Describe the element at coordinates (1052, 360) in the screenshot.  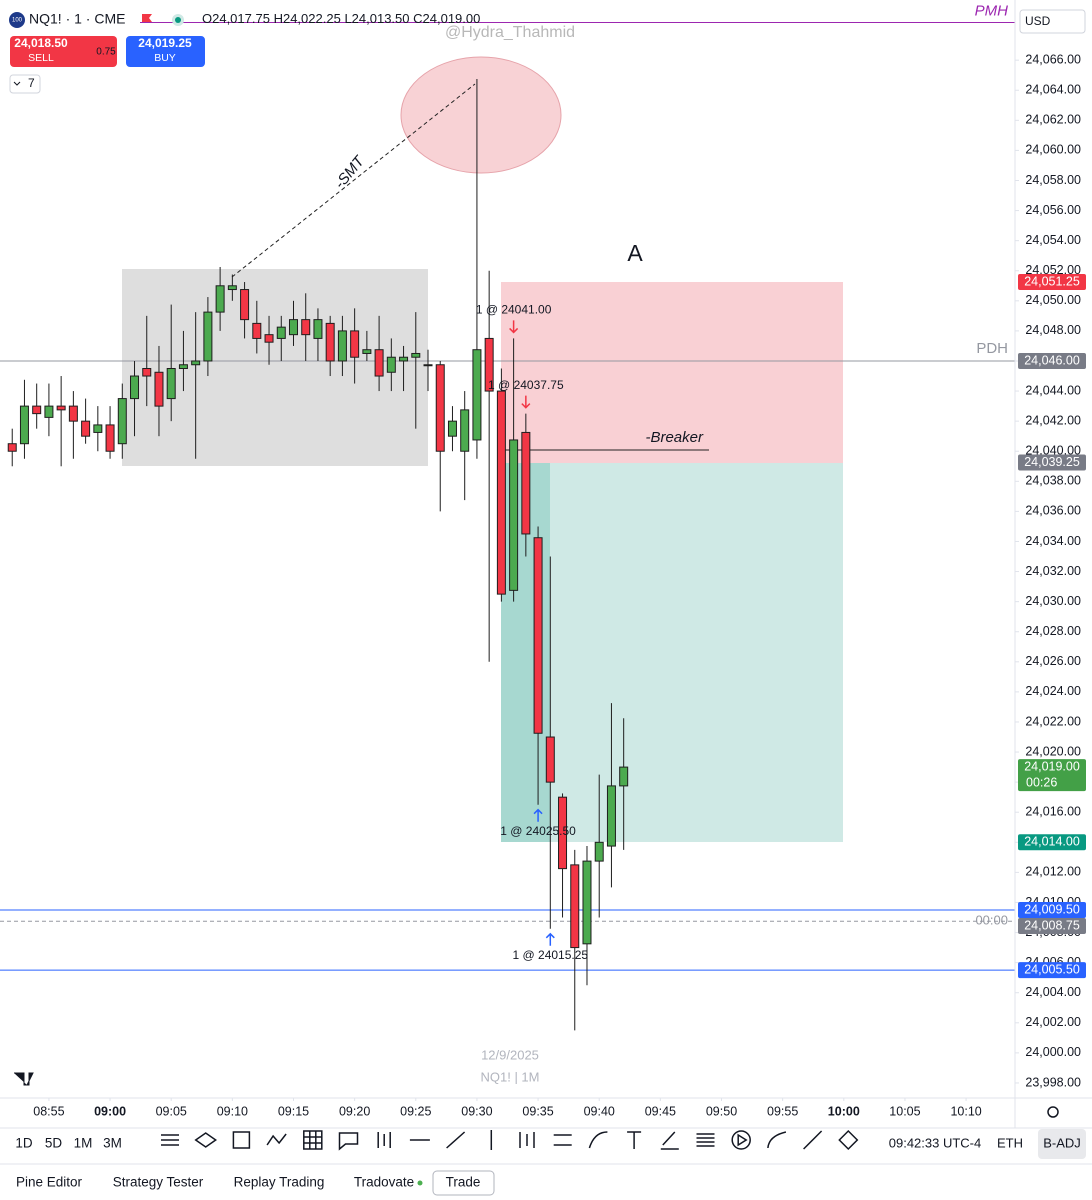
I see `price-label: 24,046.00` at that location.